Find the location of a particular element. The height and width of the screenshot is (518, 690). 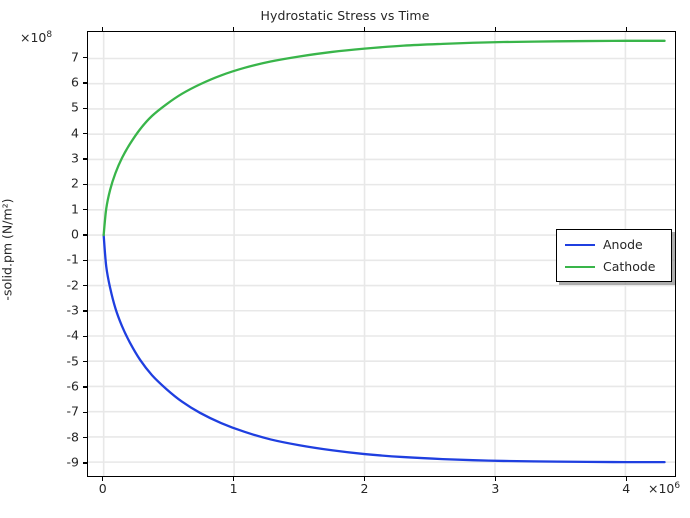

y-axis-exponent: ×10⁸ is located at coordinates (36, 37).